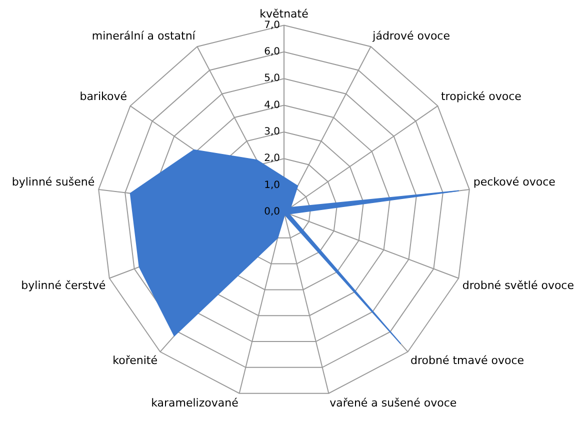 The width and height of the screenshot is (587, 421). Describe the element at coordinates (272, 185) in the screenshot. I see `y-tick-label: 1,0` at that location.